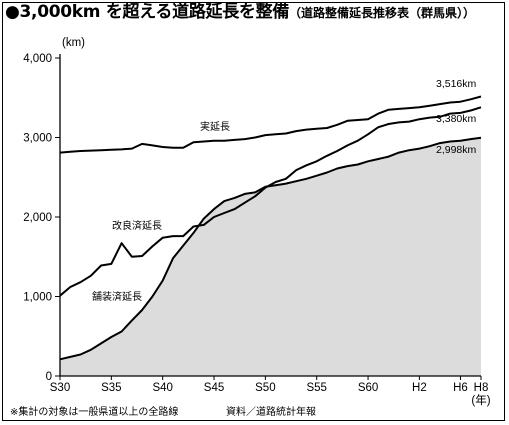  What do you see at coordinates (456, 119) in the screenshot?
I see `end-label-kairyo: 3,380km` at bounding box center [456, 119].